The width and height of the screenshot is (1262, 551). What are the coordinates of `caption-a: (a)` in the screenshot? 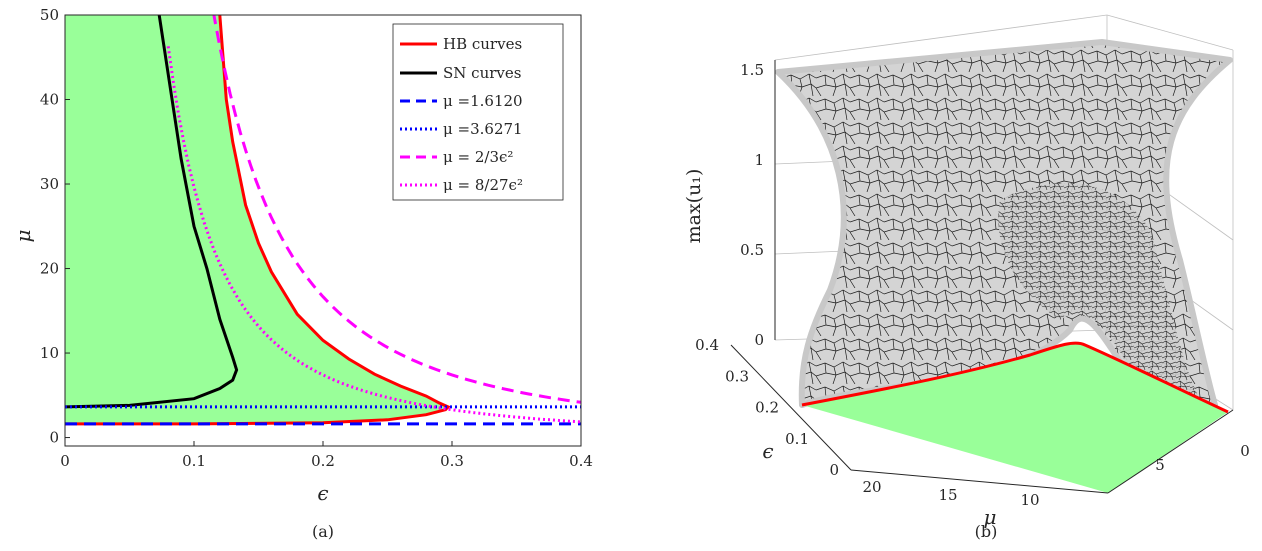 It's located at (323, 531).